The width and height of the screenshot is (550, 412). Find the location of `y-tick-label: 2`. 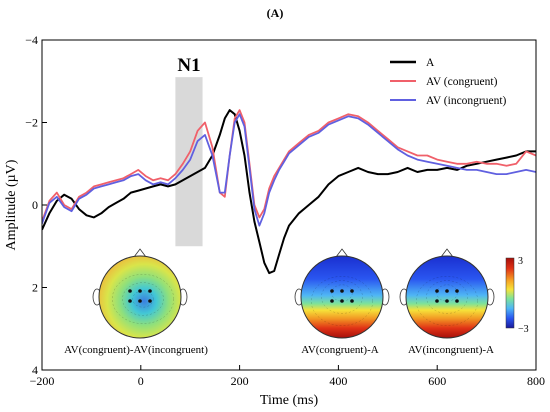

y-tick-label: 2 is located at coordinates (35, 288).